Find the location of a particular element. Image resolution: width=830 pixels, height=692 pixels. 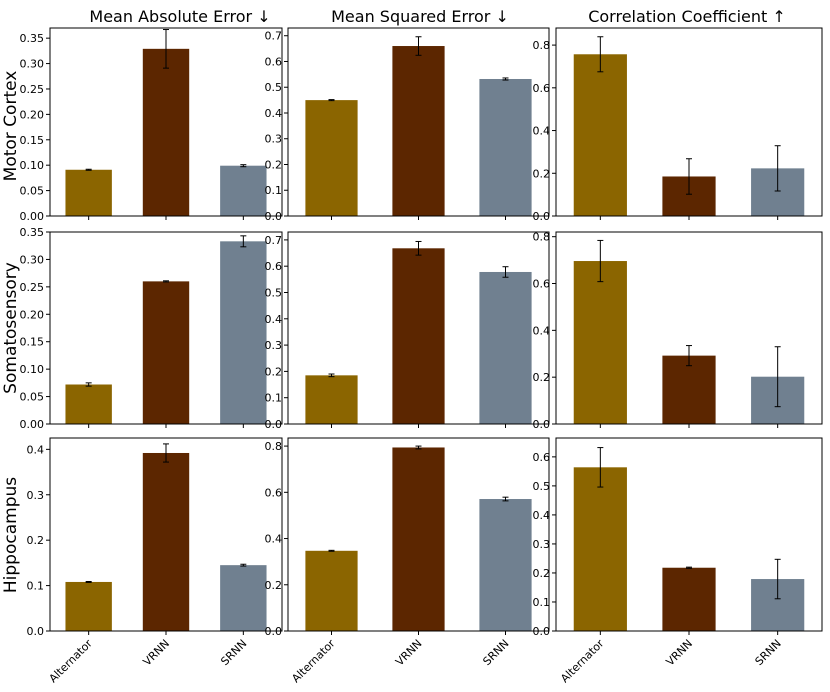

panel-somatosensory-mse-errorbar-srnn is located at coordinates (505, 272).